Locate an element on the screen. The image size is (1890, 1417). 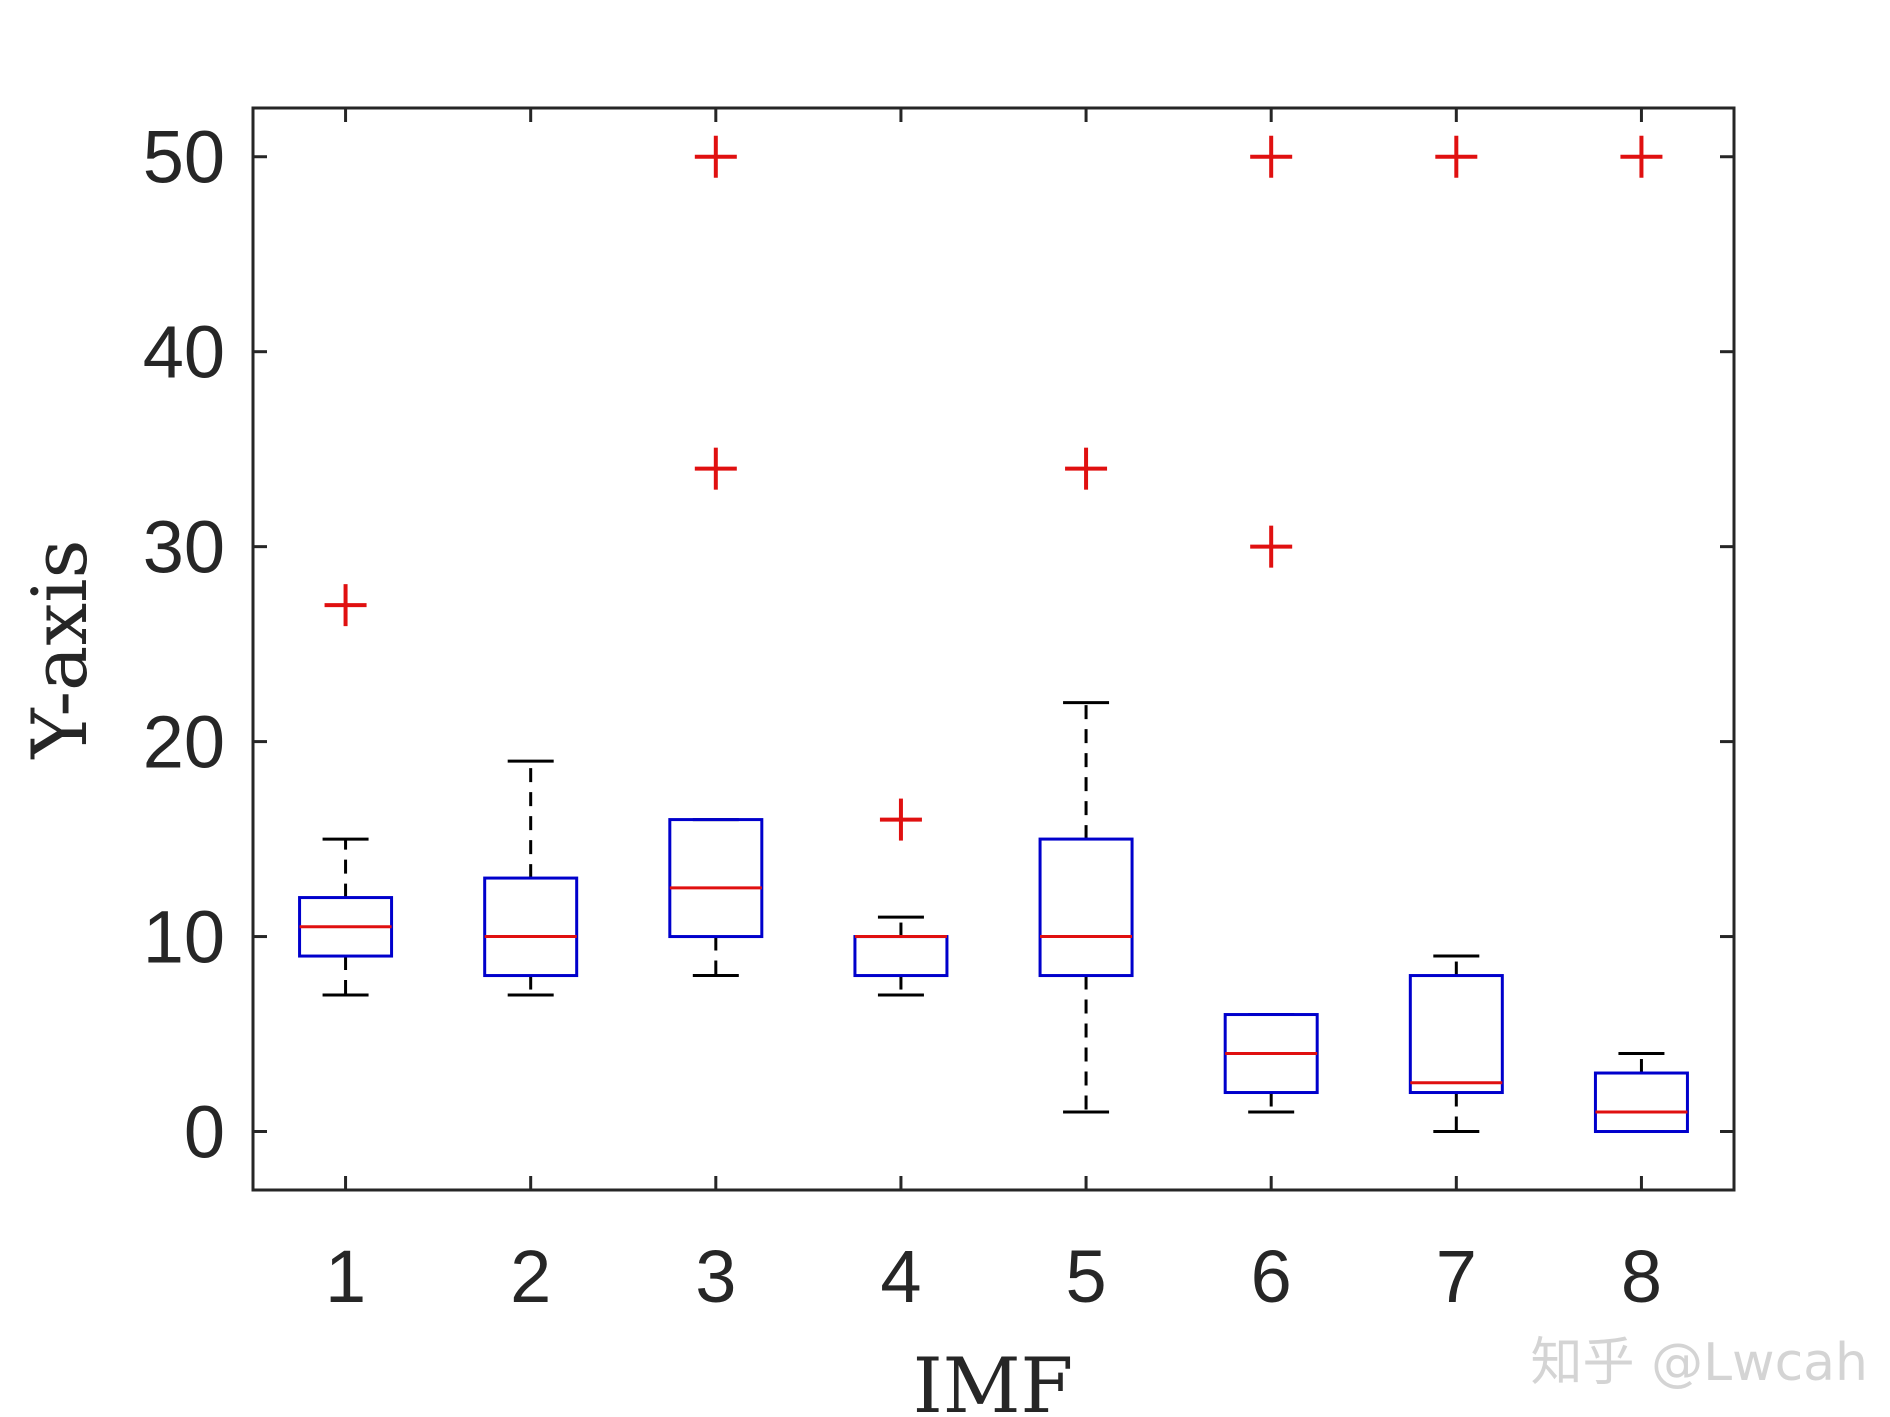
watermark: 知乎 @Lwcah is located at coordinates (1699, 1363).